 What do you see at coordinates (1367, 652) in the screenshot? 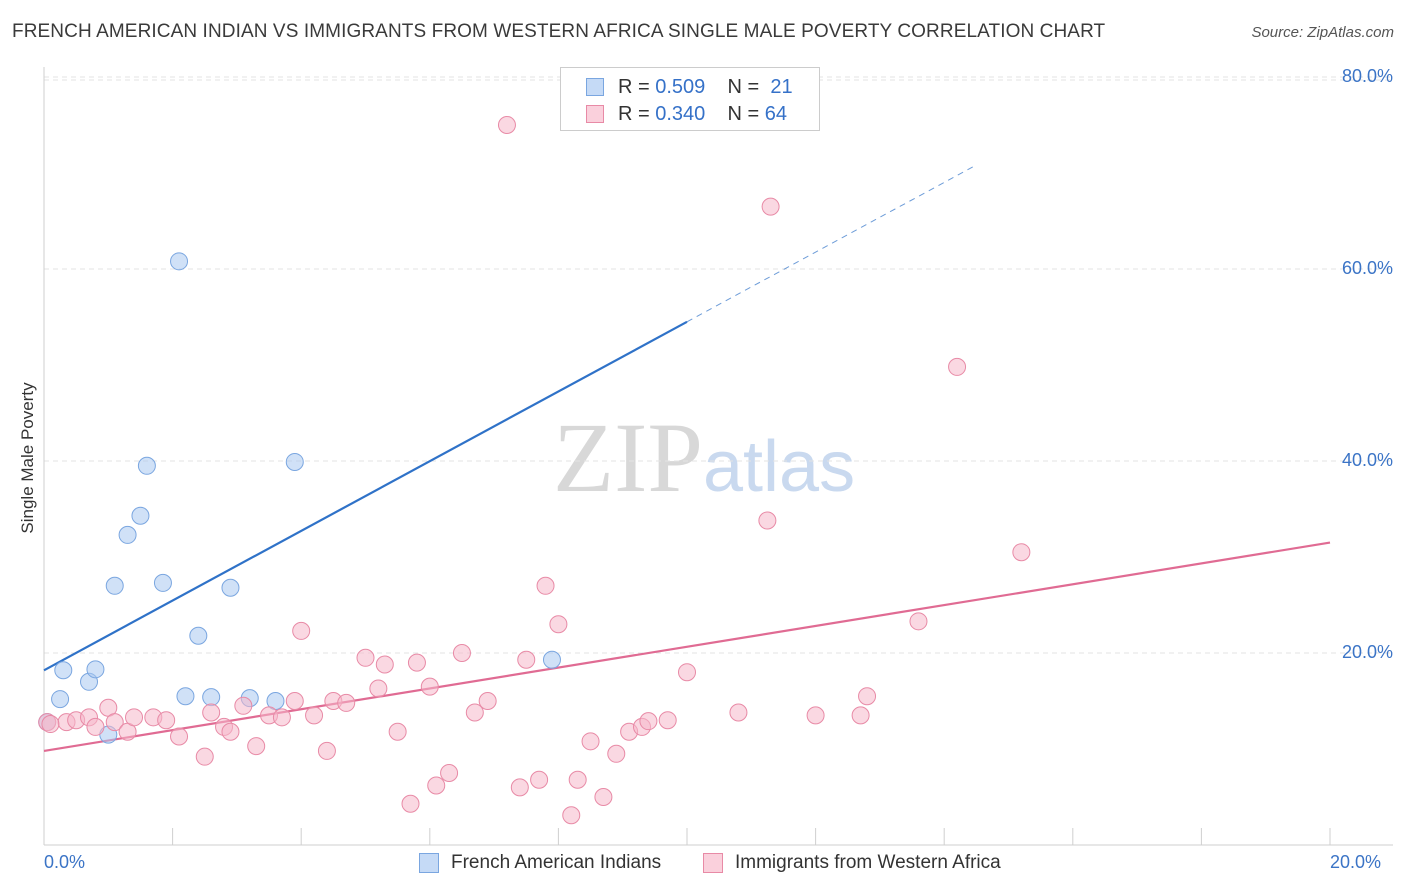
I see `y-tick-label: 20.0%` at bounding box center [1367, 652].